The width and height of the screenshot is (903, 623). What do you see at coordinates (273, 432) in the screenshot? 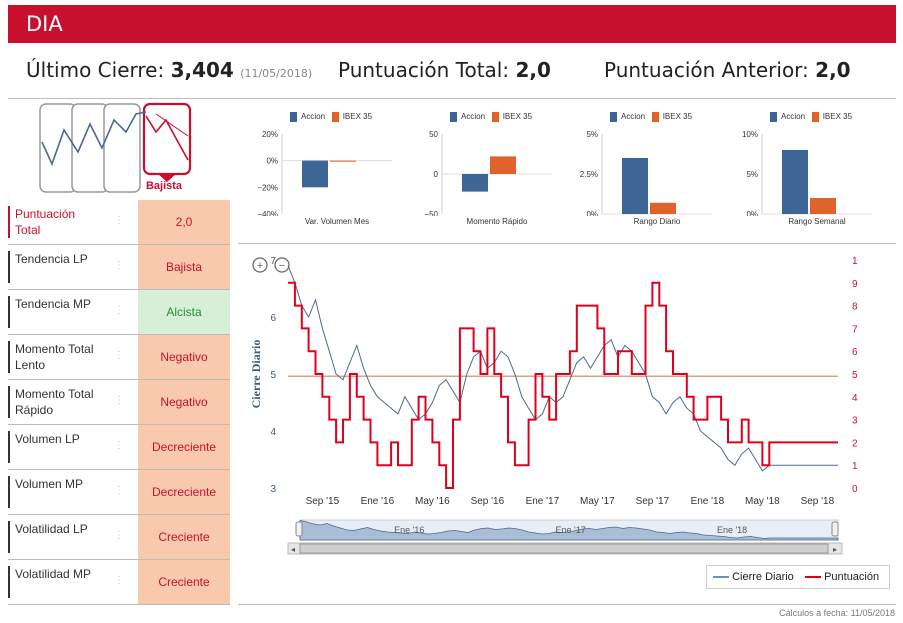
I see `y-tick-label: 4` at bounding box center [273, 432].